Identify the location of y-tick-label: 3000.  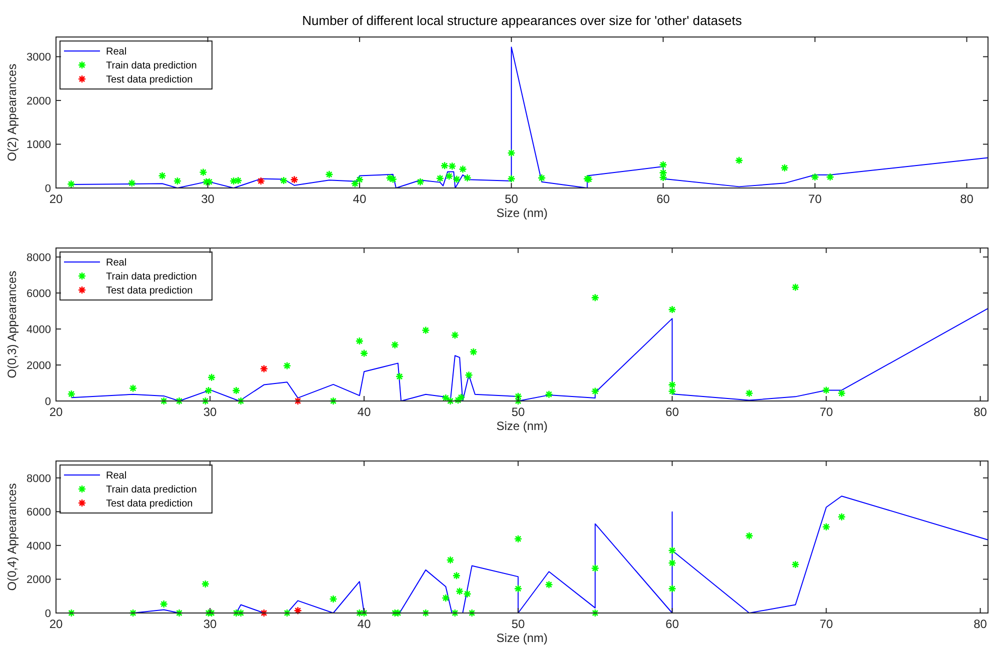
(38, 58).